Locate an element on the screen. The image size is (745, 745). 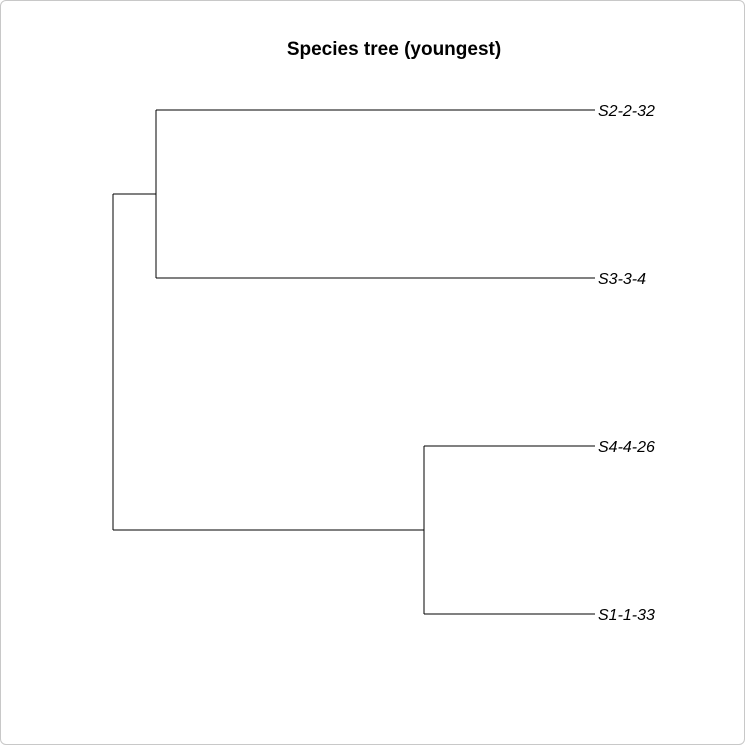
tip-label-s2: S2-2-32 is located at coordinates (626, 111).